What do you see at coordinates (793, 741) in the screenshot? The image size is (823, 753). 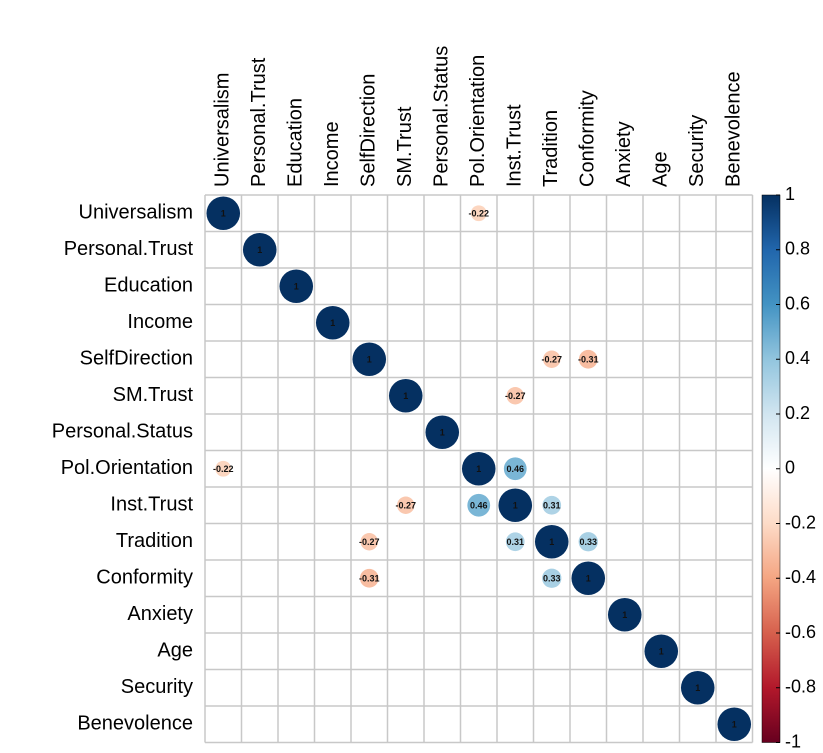 I see `colorbar-tick-label: -1` at bounding box center [793, 741].